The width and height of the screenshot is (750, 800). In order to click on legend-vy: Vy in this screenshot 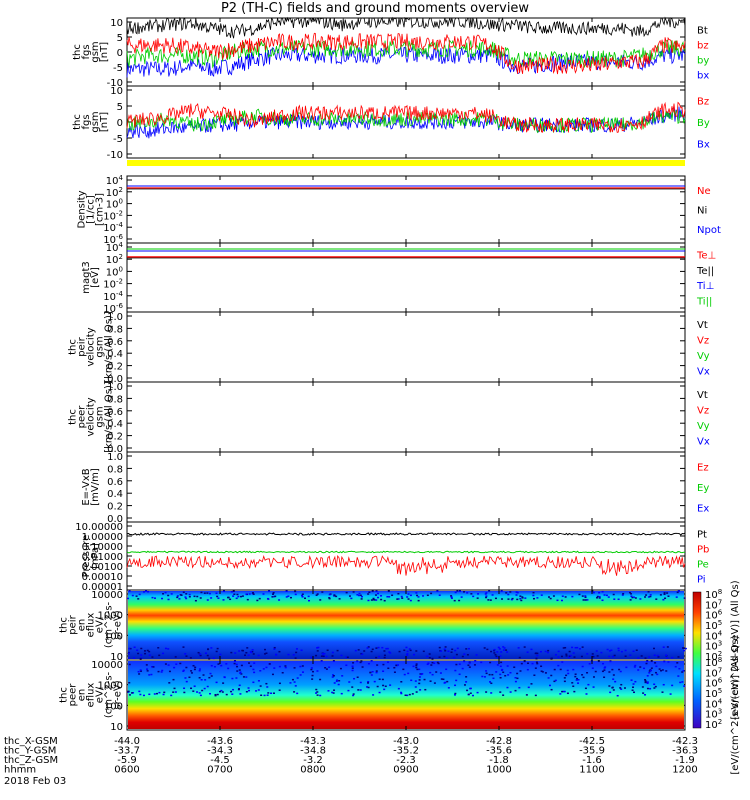, I will do `click(703, 356)`.